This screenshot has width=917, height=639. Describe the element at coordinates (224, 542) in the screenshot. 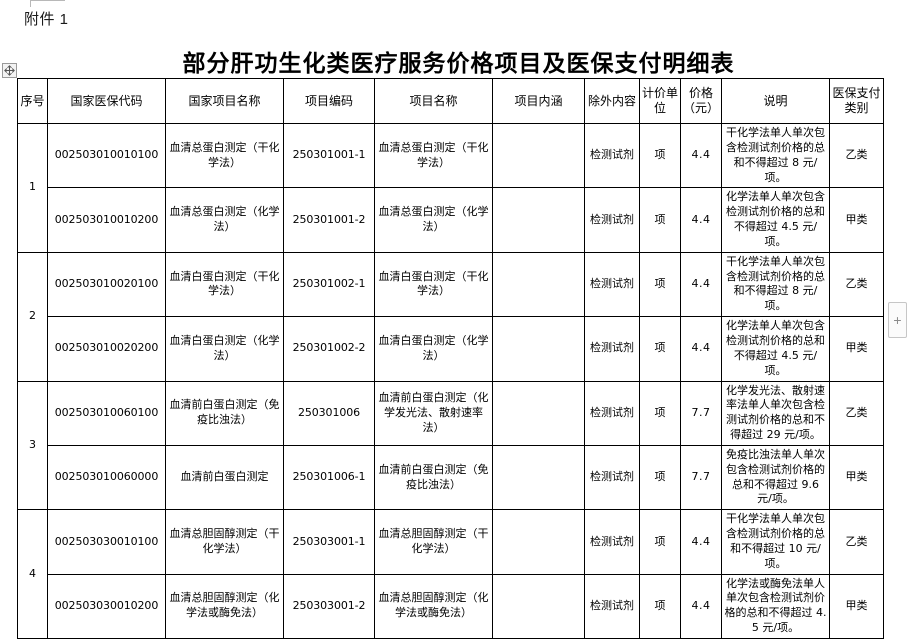

I see `cell-national-name: 血清总胆固醇测定（干化学法）` at that location.